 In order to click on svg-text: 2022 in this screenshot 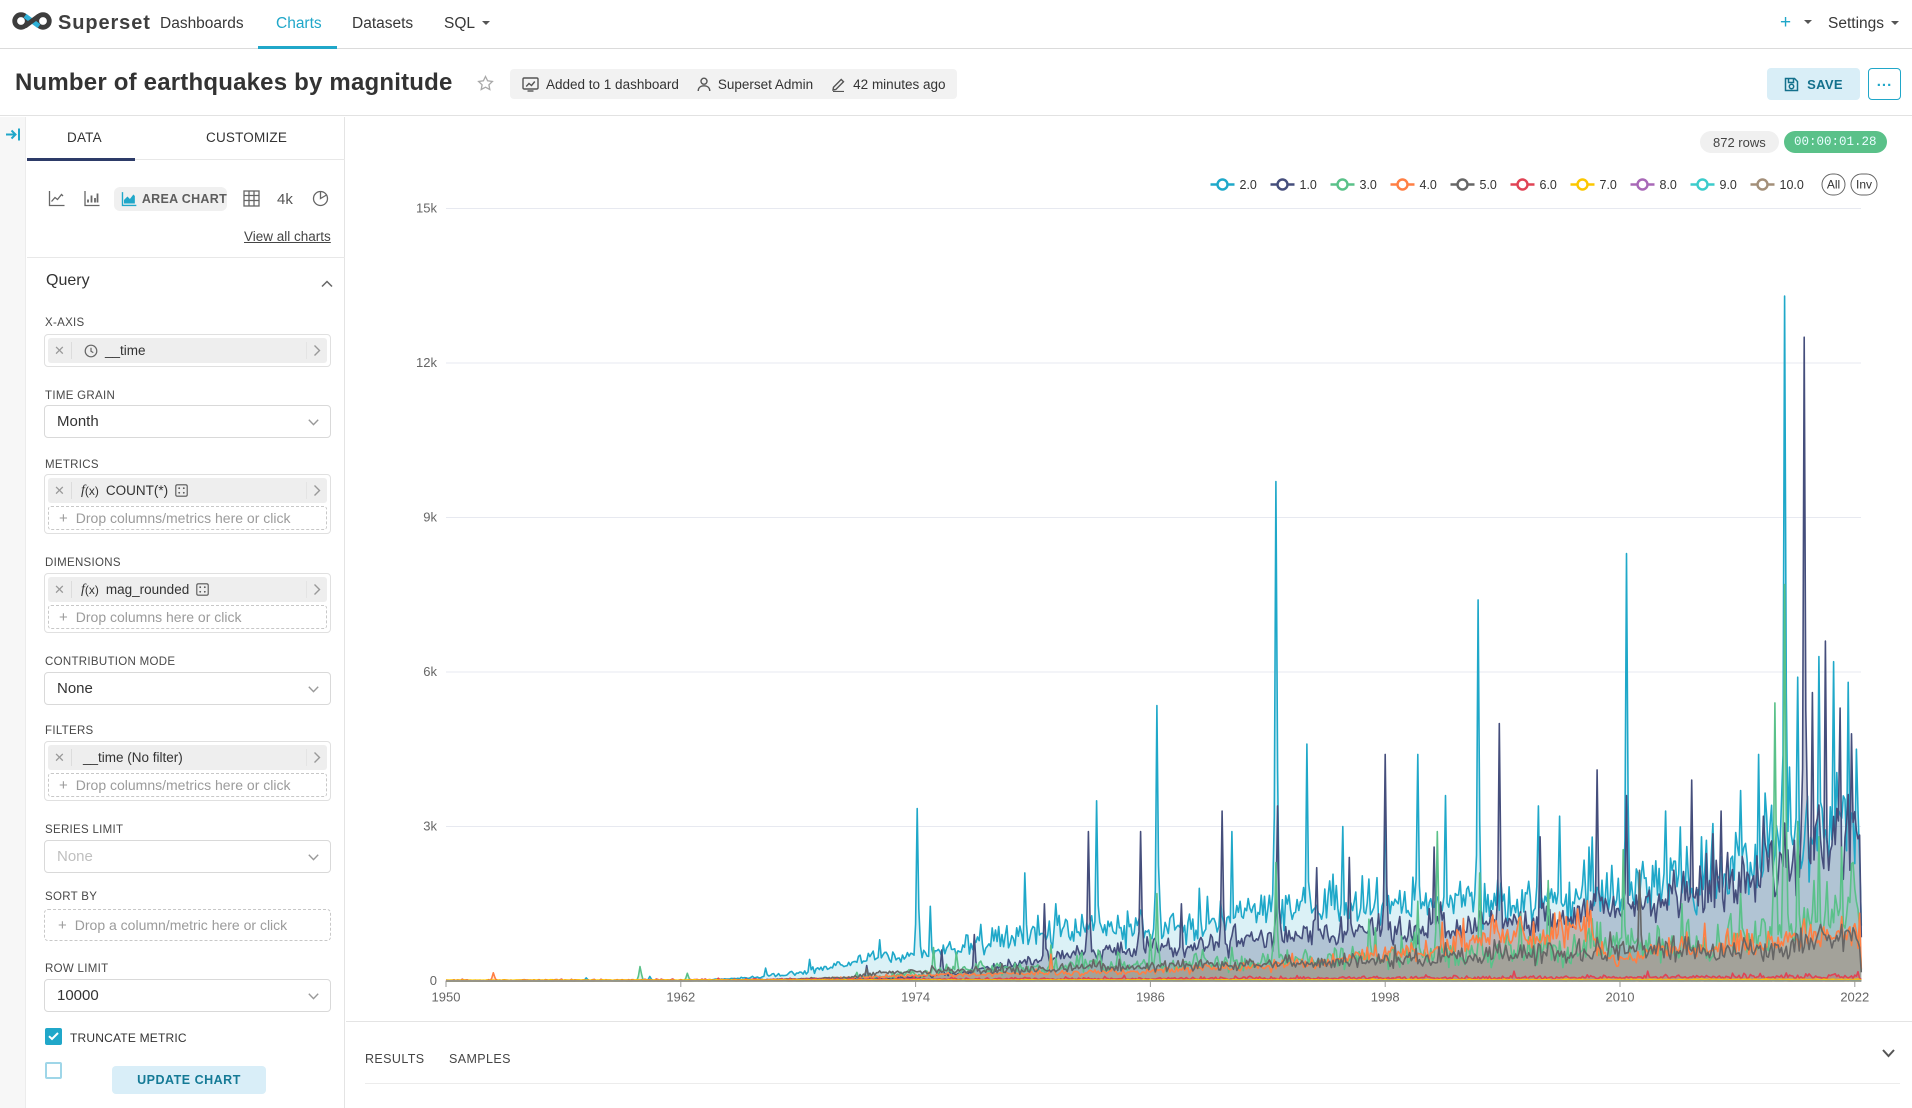, I will do `click(1854, 996)`.